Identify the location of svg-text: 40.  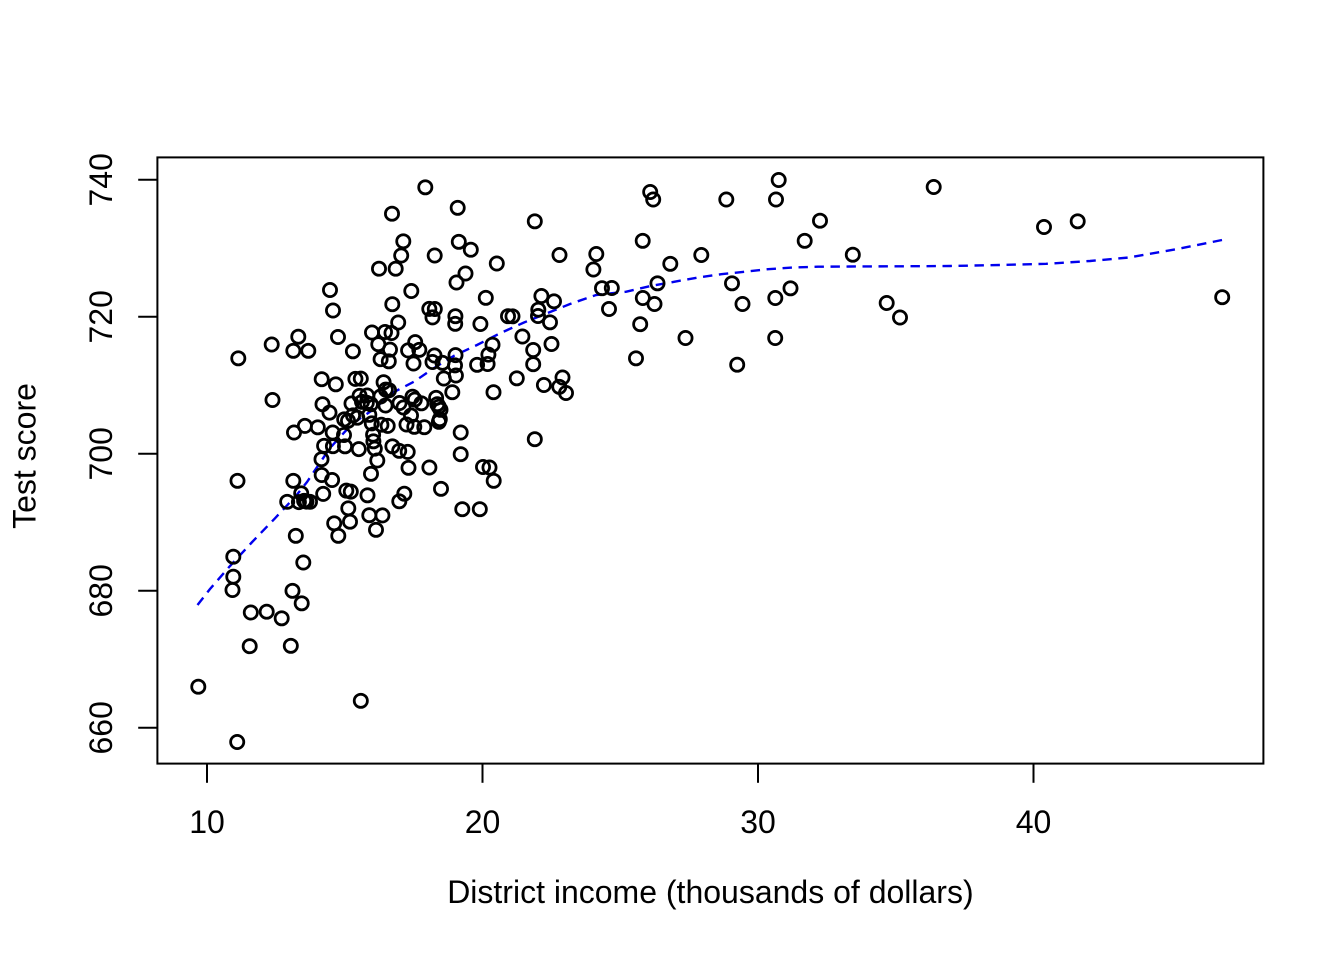
(1034, 822).